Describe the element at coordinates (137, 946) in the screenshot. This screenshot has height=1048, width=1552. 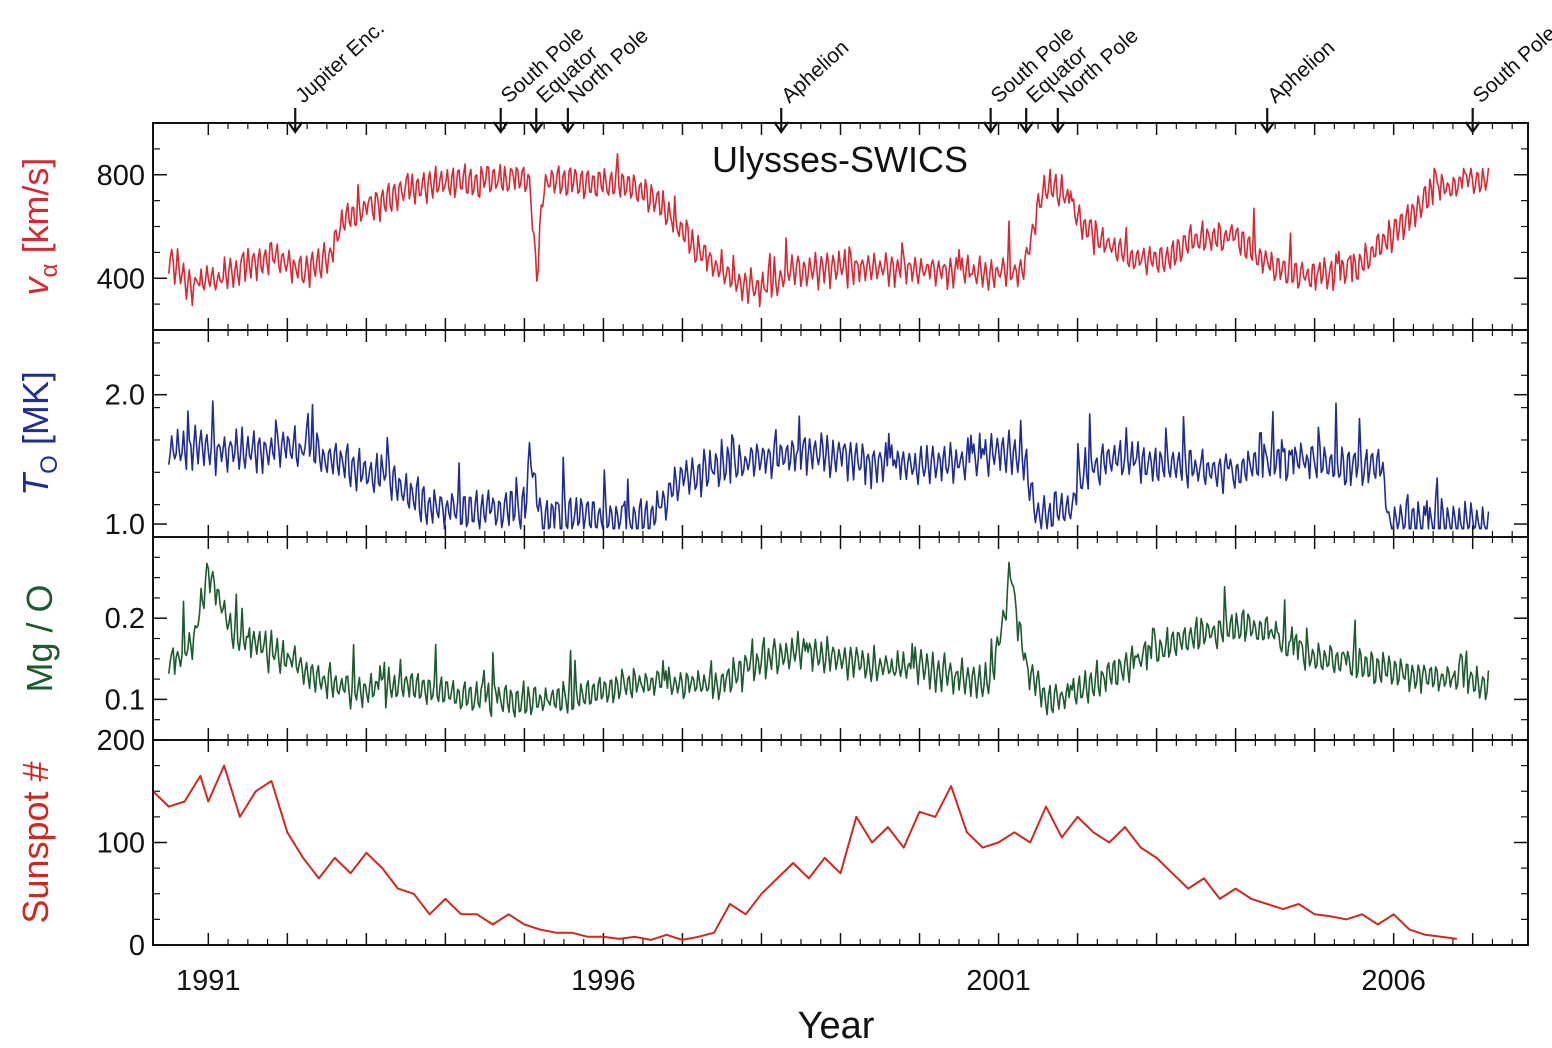
I see `sunspot-y-tick-label: 0` at that location.